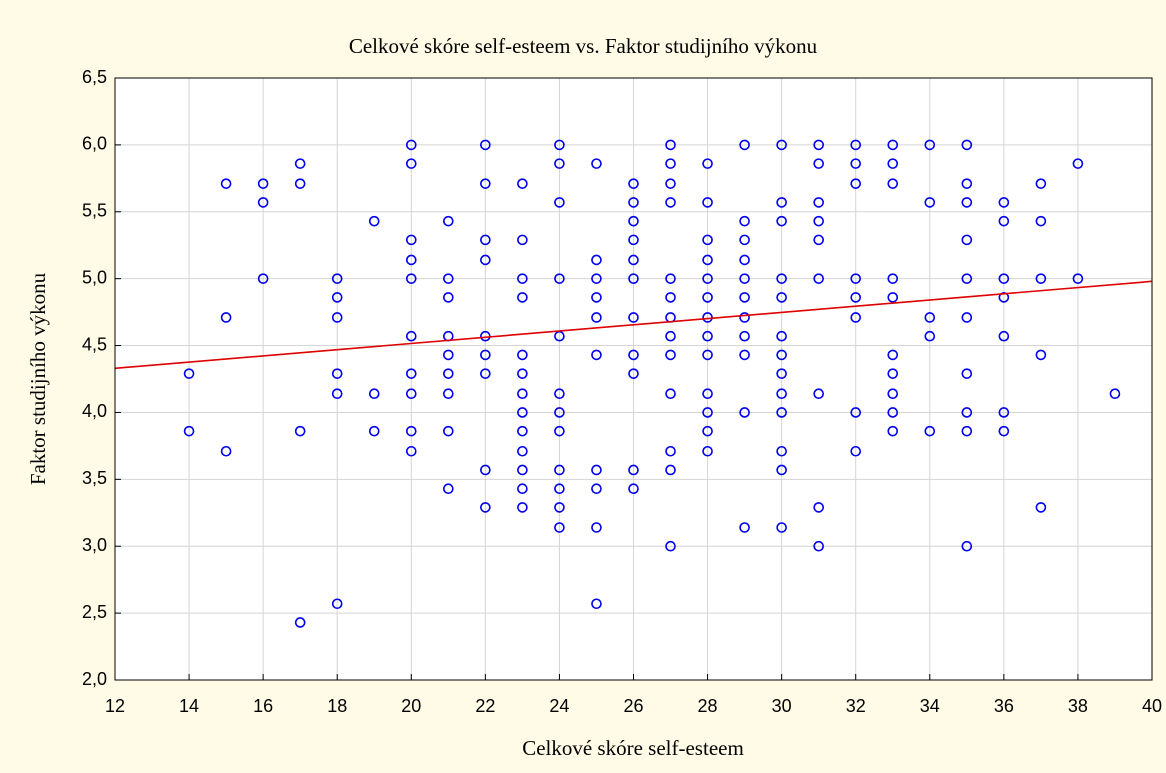 This screenshot has height=773, width=1166. I want to click on x-tick-label: 18, so click(337, 706).